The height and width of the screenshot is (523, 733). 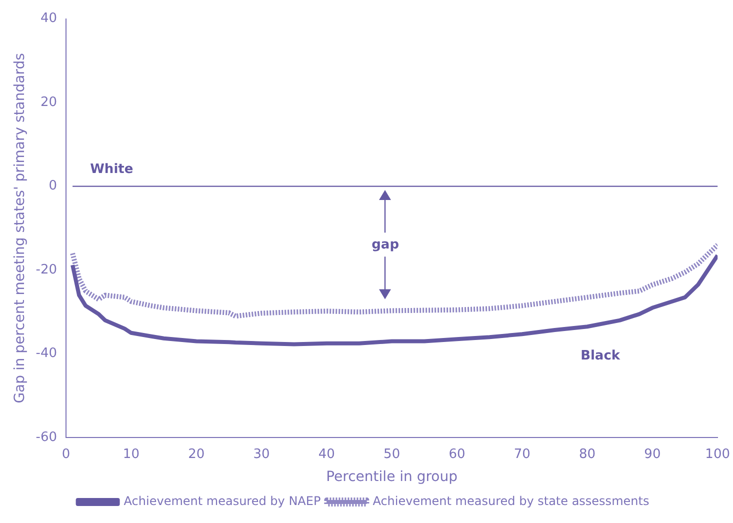 What do you see at coordinates (717, 454) in the screenshot?
I see `x-tick-label: 100` at bounding box center [717, 454].